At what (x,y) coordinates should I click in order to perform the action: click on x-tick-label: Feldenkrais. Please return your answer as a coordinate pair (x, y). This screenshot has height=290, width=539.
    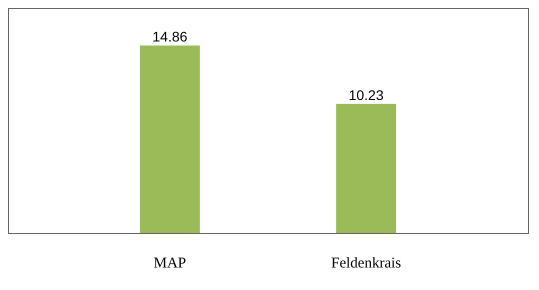
    Looking at the image, I should click on (366, 264).